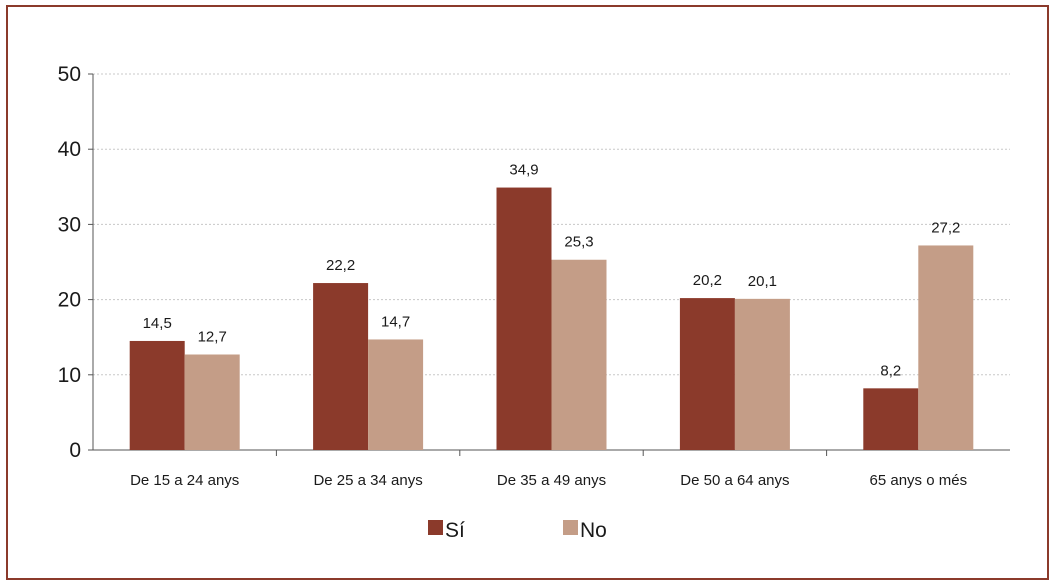 The width and height of the screenshot is (1059, 588). Describe the element at coordinates (890, 370) in the screenshot. I see `data-label: 8,2` at that location.